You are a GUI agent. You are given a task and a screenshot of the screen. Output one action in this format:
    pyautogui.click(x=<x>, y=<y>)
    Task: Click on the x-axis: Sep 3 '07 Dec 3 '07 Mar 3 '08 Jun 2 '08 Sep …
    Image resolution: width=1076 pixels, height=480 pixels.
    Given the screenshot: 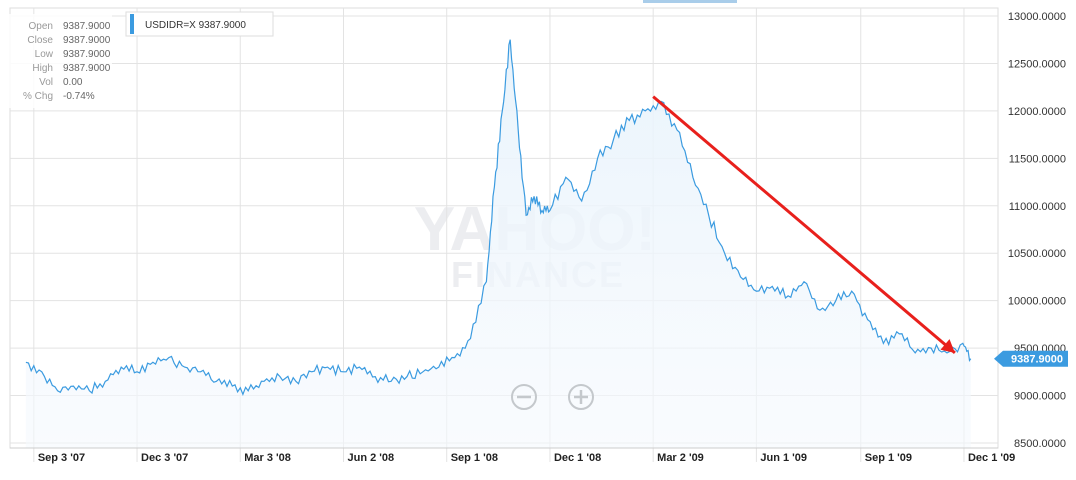 What is the action you would take?
    pyautogui.click(x=512, y=455)
    